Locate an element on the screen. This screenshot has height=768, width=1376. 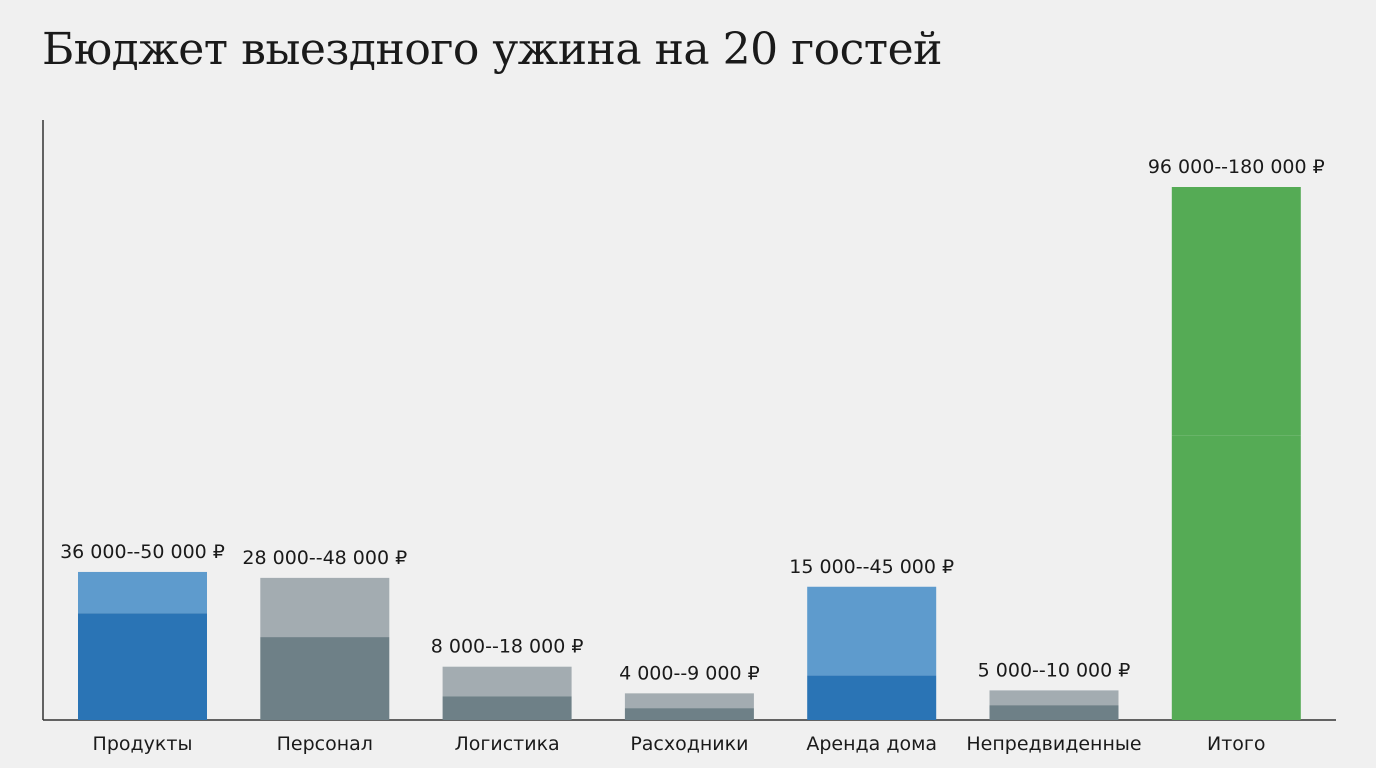
bar-group: 28 000--48 000 ₽ Персонал is located at coordinates (324, 651).